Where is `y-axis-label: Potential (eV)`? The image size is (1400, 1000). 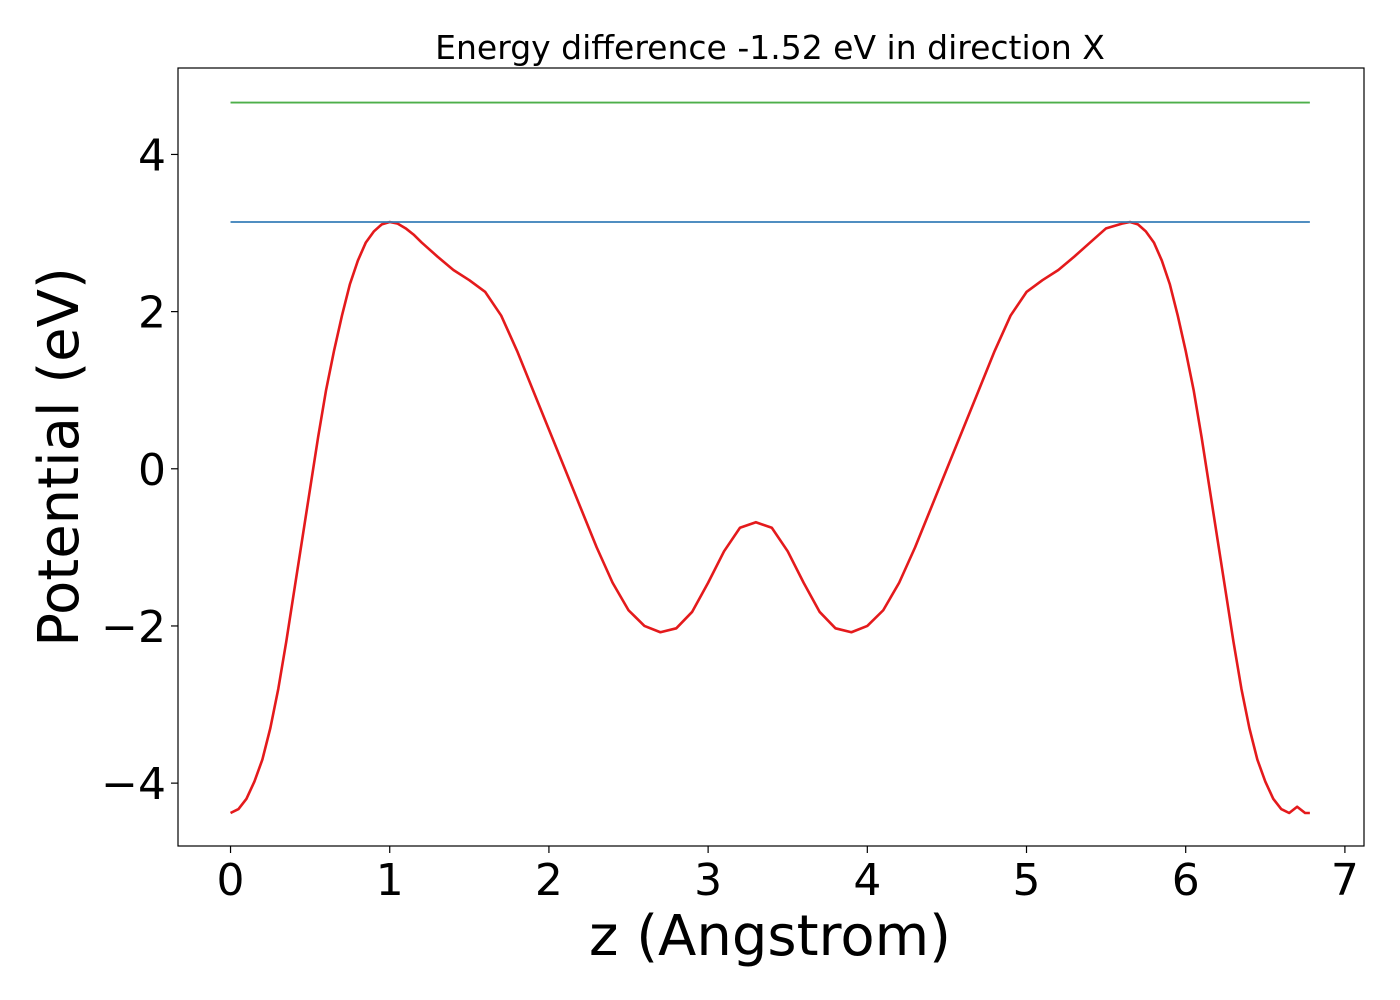
y-axis-label: Potential (eV) is located at coordinates (59, 457).